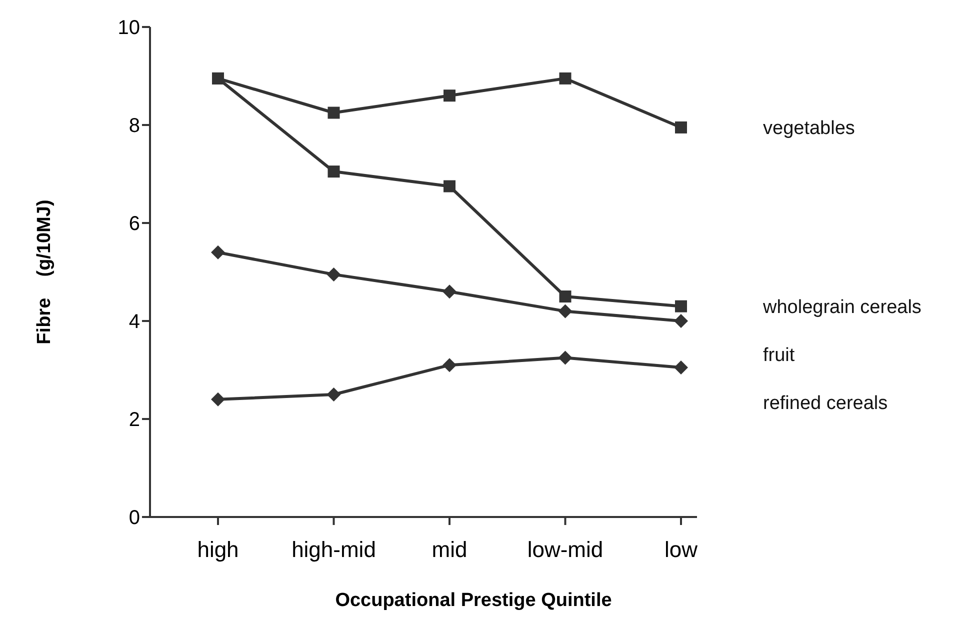  Describe the element at coordinates (450, 549) in the screenshot. I see `x-tick-label: mid` at that location.